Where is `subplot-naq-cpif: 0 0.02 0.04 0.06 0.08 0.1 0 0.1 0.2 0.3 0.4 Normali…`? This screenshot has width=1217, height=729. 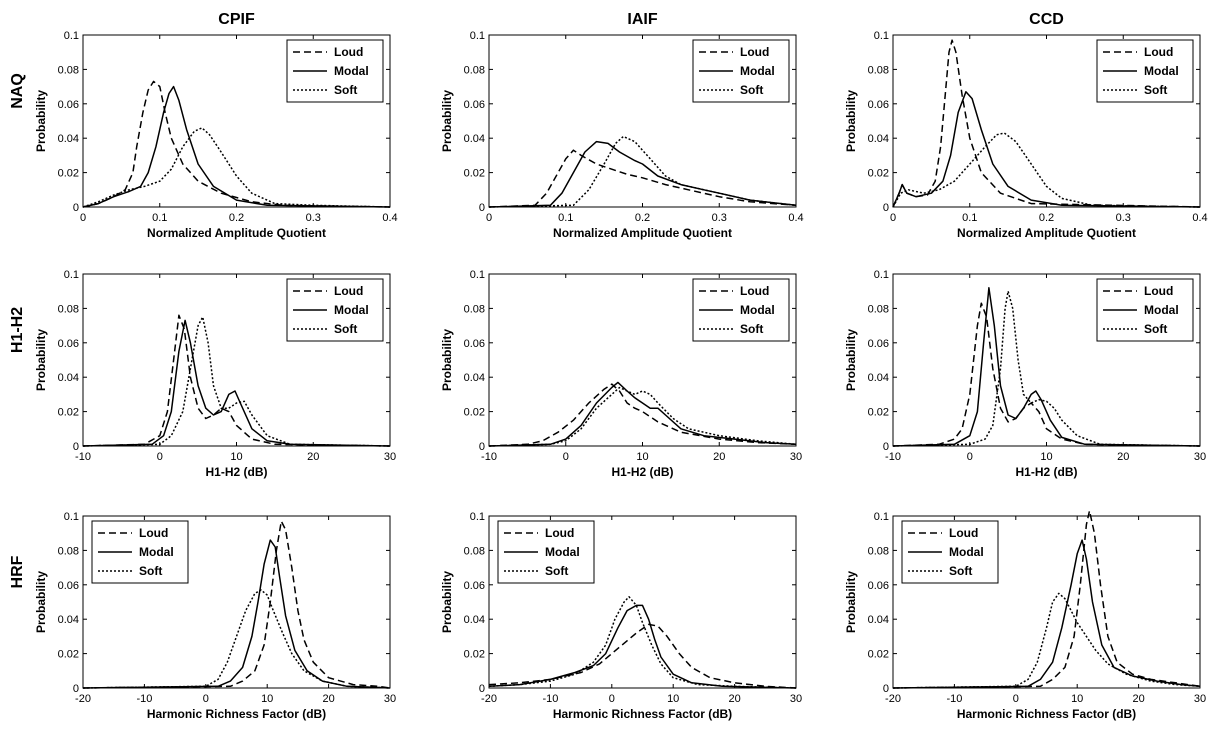
subplot-naq-cpif: 0 0.02 0.04 0.06 0.08 0.1 0 0.1 0.2 0.3 0.4 Normali… is located at coordinates (216, 135).